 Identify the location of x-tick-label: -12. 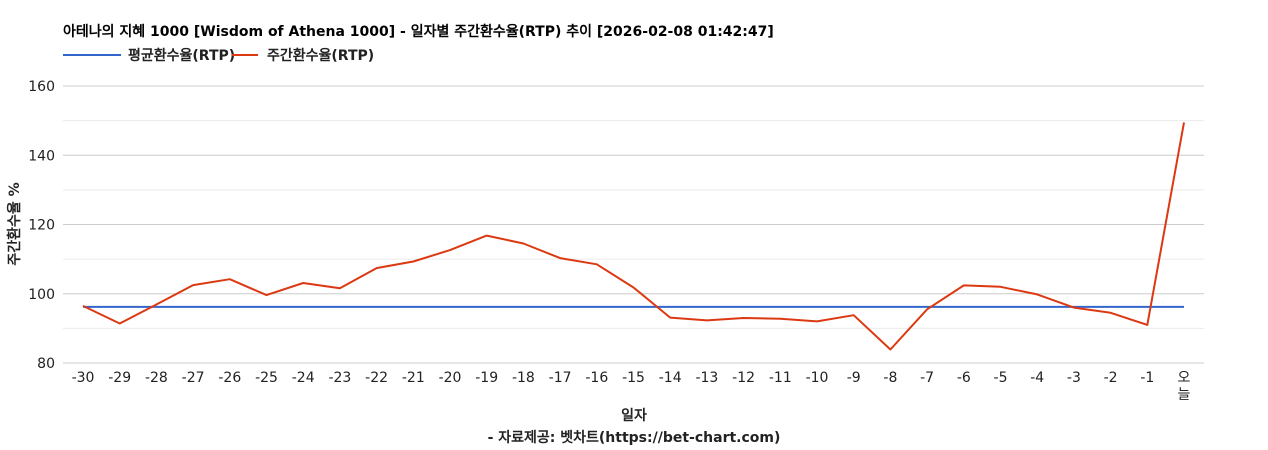
(743, 378).